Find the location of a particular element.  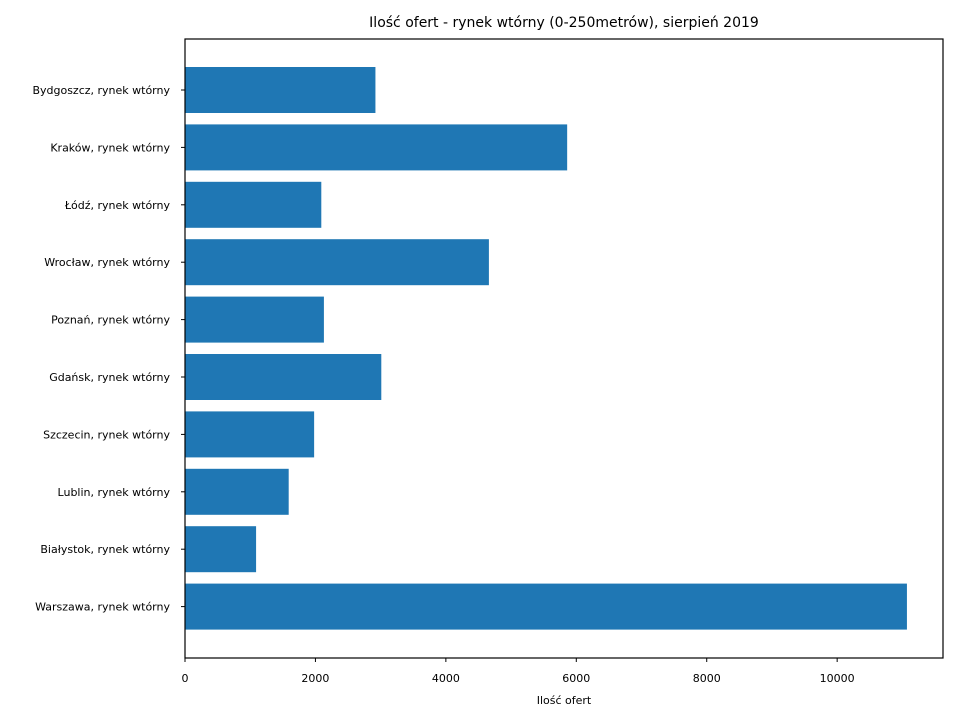

y-tick-label: Białystok, rynek wtórny is located at coordinates (105, 549).